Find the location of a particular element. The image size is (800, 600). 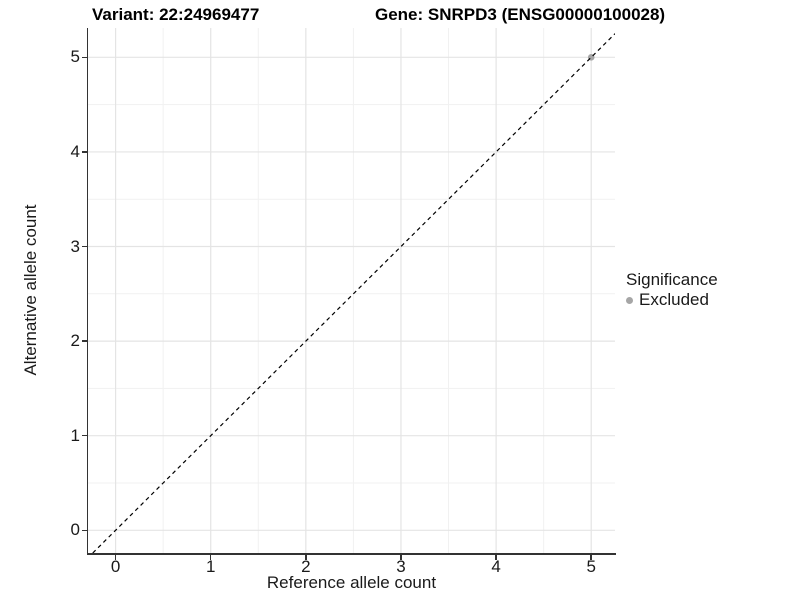

legend-entry: Excluded is located at coordinates (672, 299).